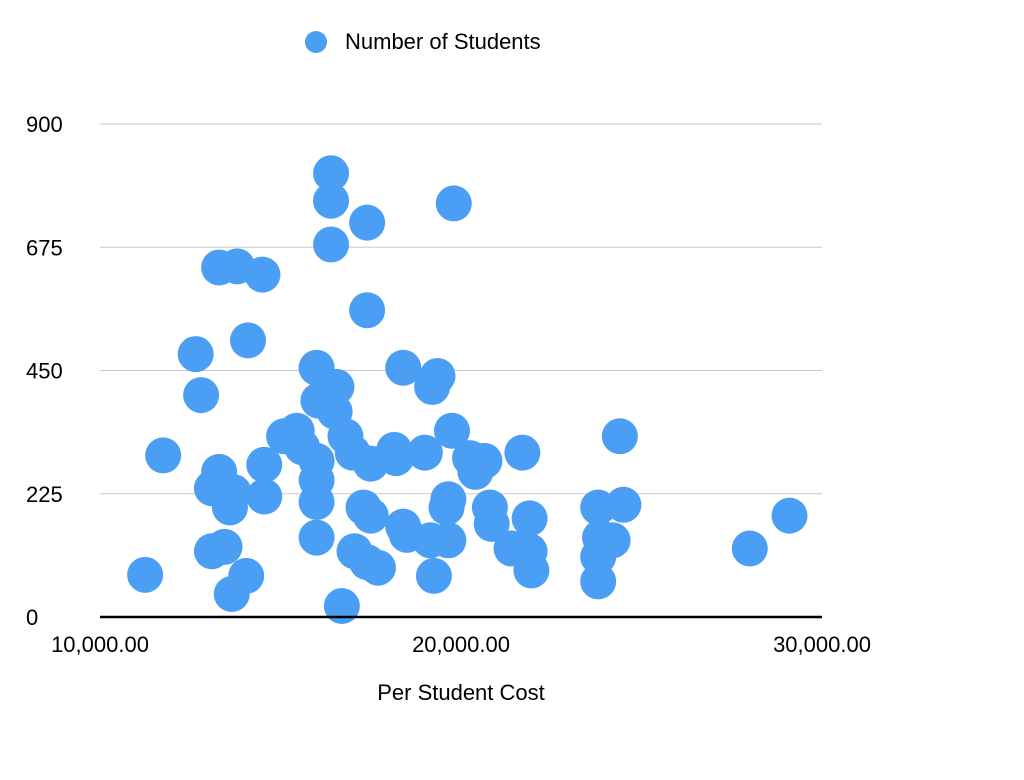 The image size is (1024, 780). What do you see at coordinates (32, 617) in the screenshot?
I see `y-tick-label: 0` at bounding box center [32, 617].